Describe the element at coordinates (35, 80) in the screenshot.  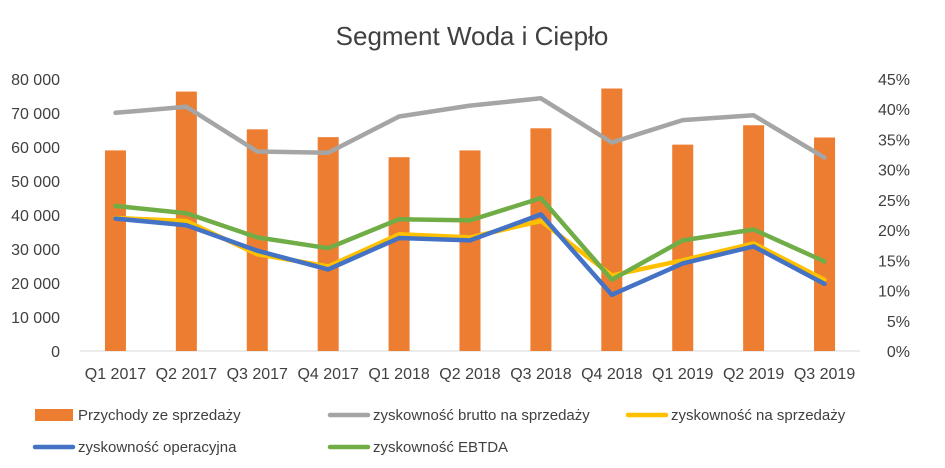
I see `left-tick-label: 80 000` at that location.